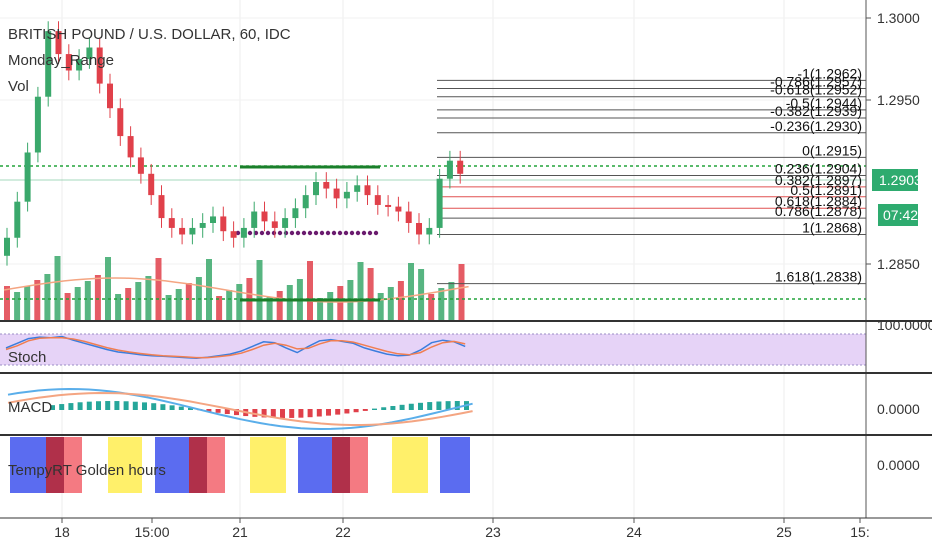  What do you see at coordinates (462, 529) in the screenshot?
I see `time-axis: 18 15:00 21 22 23 24 25 15:` at bounding box center [462, 529].